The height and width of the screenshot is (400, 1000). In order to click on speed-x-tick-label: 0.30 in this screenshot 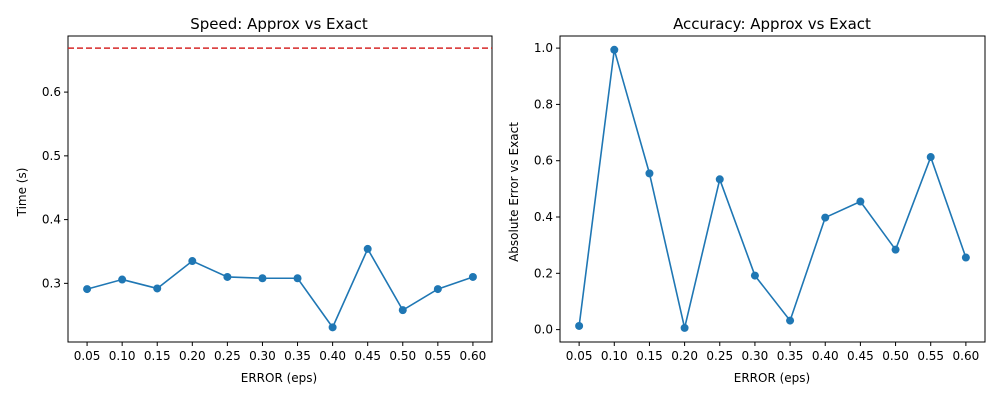, I will do `click(262, 356)`.